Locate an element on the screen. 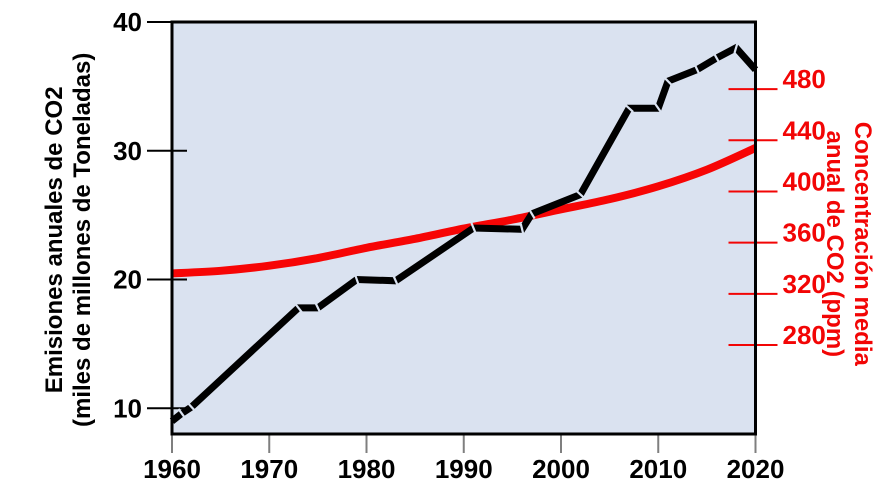  right-axis-tick-label: 400 is located at coordinates (804, 181).